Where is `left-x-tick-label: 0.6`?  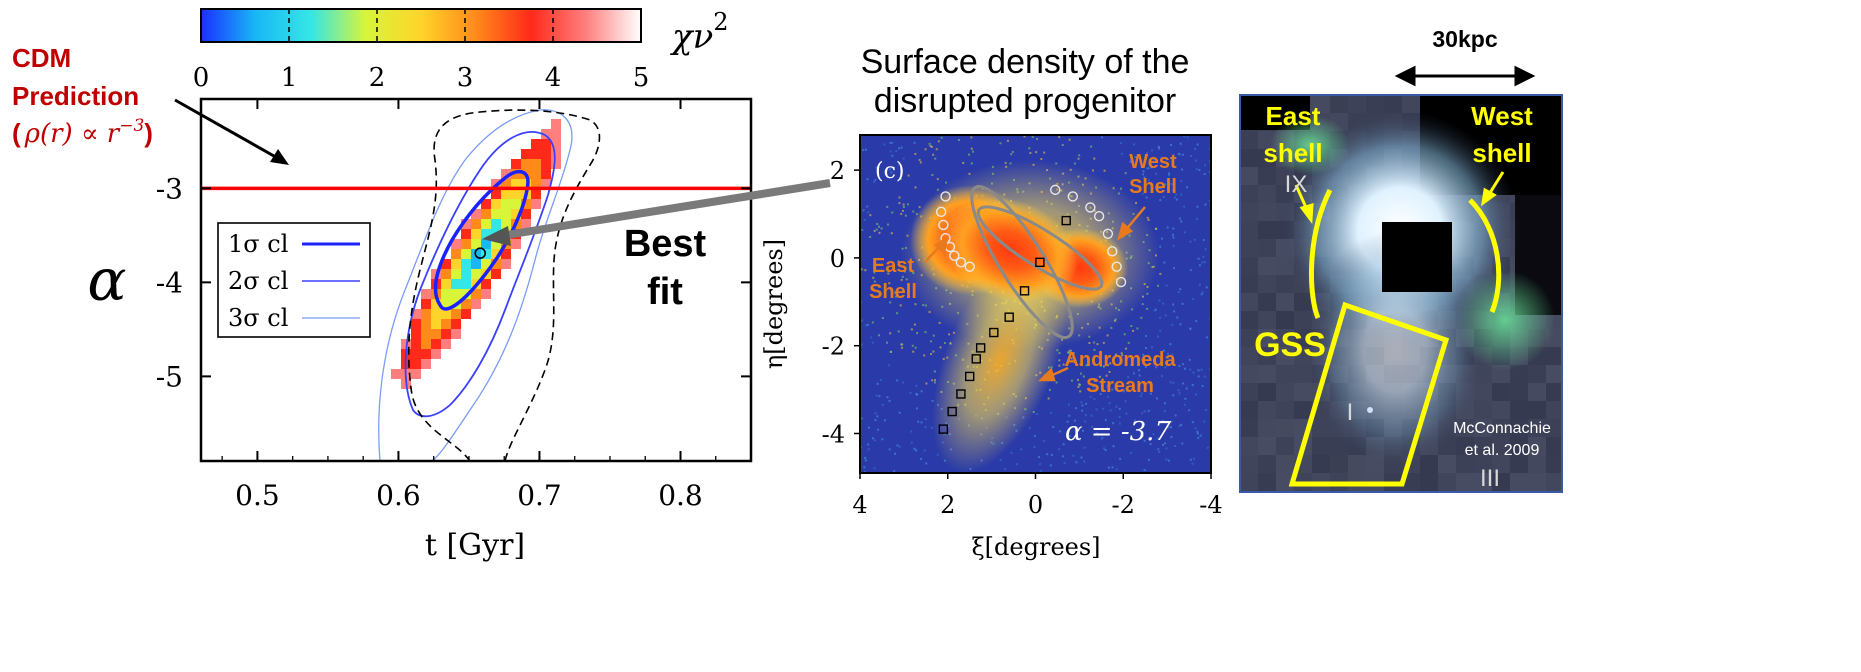
left-x-tick-label: 0.6 is located at coordinates (398, 495).